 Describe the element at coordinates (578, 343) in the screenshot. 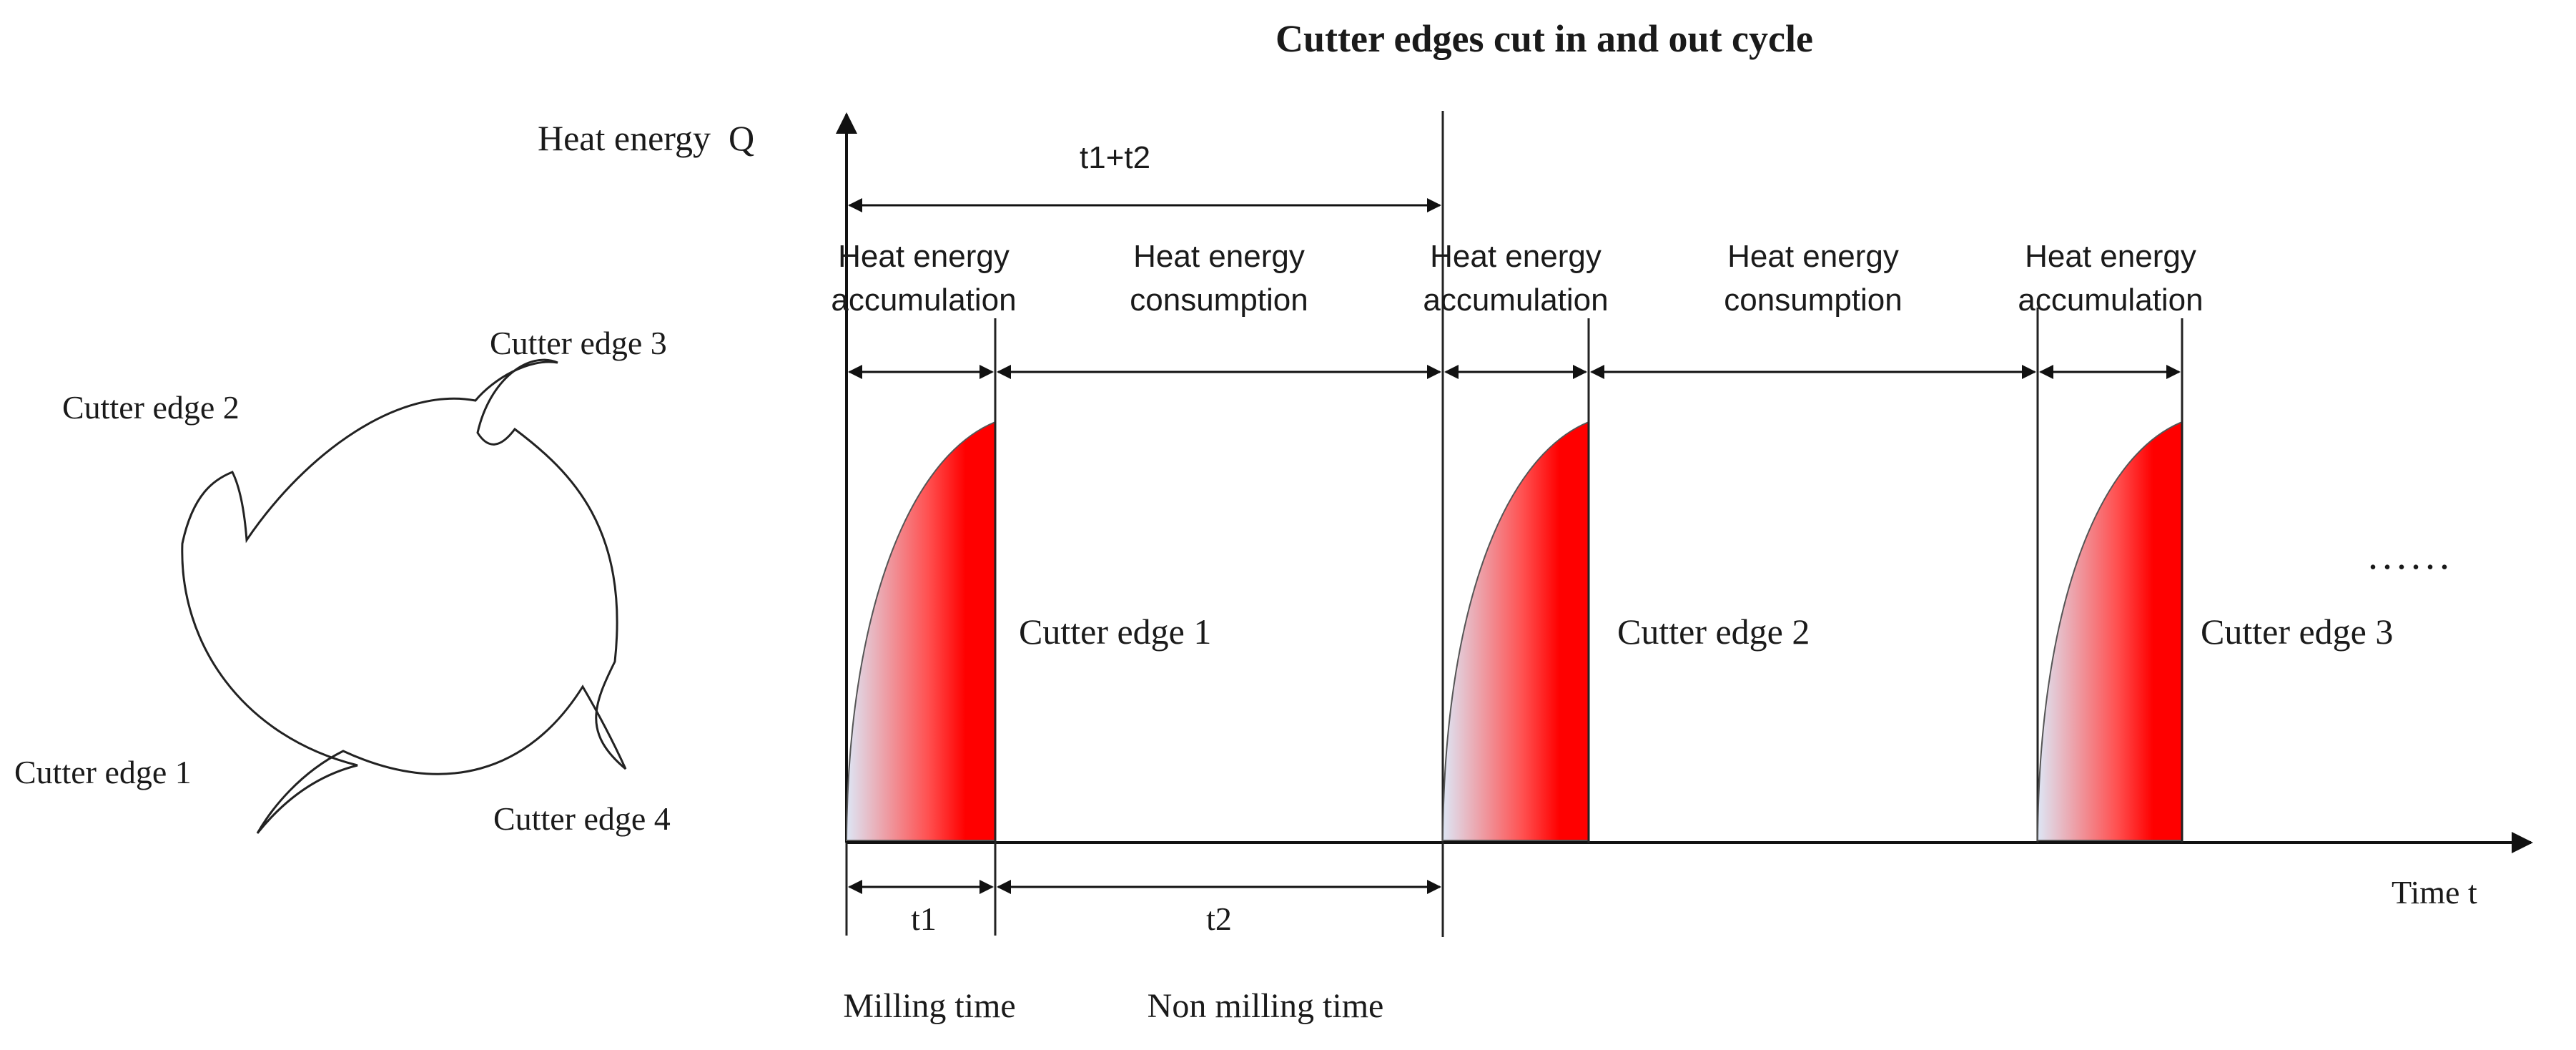

I see `cutter-edge-3-label: Cutter edge 3` at that location.